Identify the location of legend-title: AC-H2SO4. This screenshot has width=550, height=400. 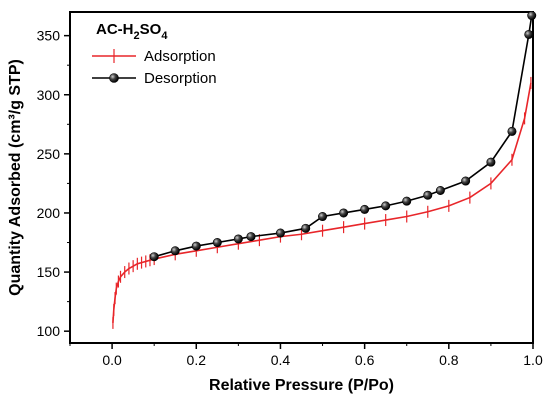
(132, 31).